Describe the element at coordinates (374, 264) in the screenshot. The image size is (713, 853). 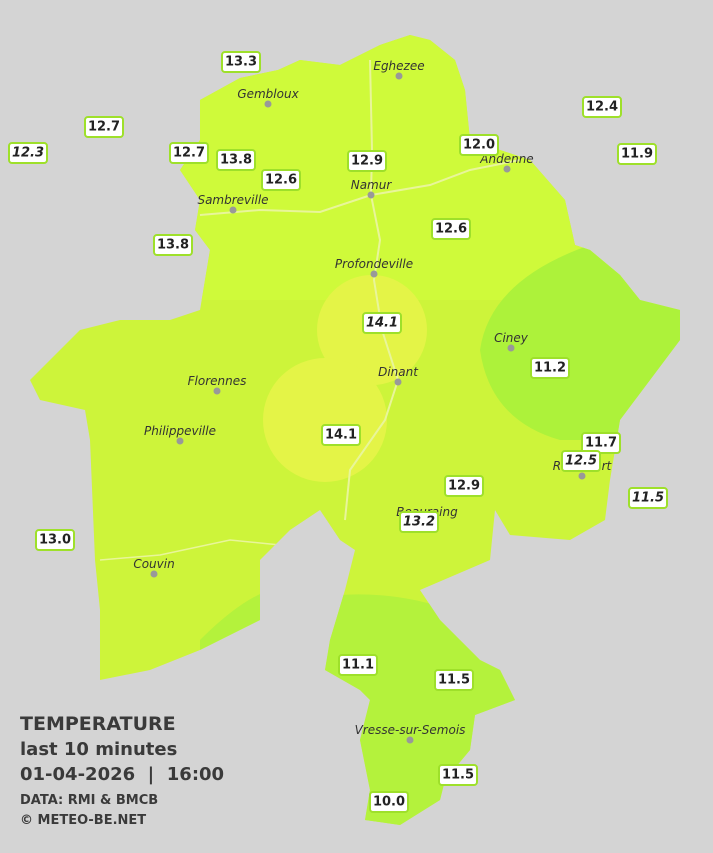
I see `city-label: Profondeville` at that location.